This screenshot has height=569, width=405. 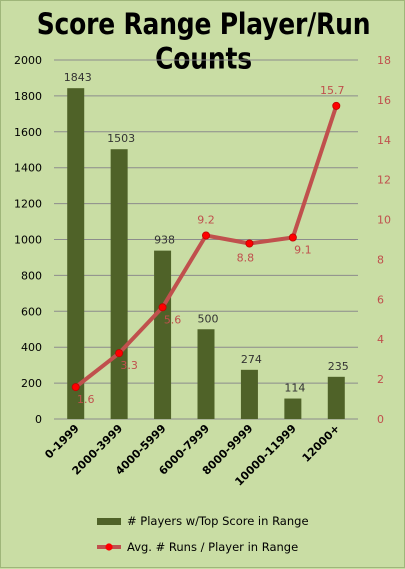 What do you see at coordinates (380, 419) in the screenshot?
I see `y-right-tick-label: 0` at bounding box center [380, 419].